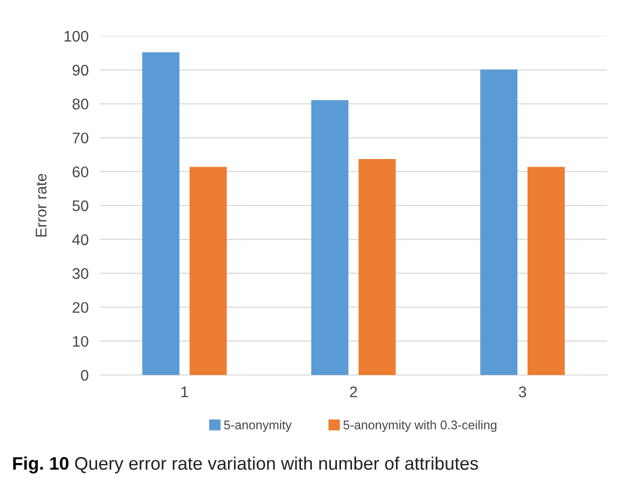 The width and height of the screenshot is (624, 485). What do you see at coordinates (419, 426) in the screenshot?
I see `legend-label: 5-anonymity with 0.3-ceiling` at bounding box center [419, 426].